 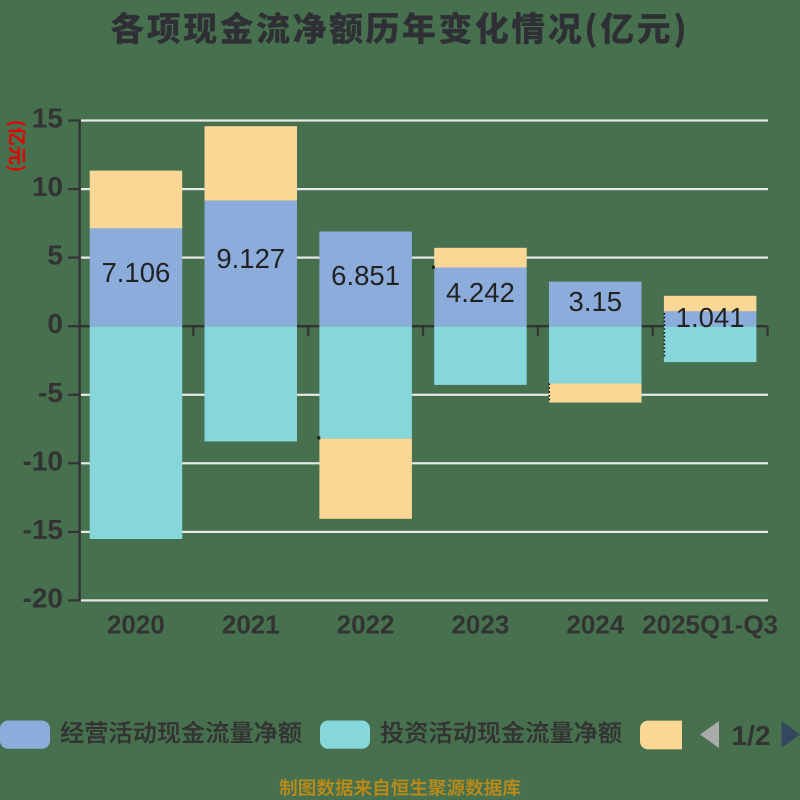 I want to click on svg-text: 9.127, so click(x=250, y=258).